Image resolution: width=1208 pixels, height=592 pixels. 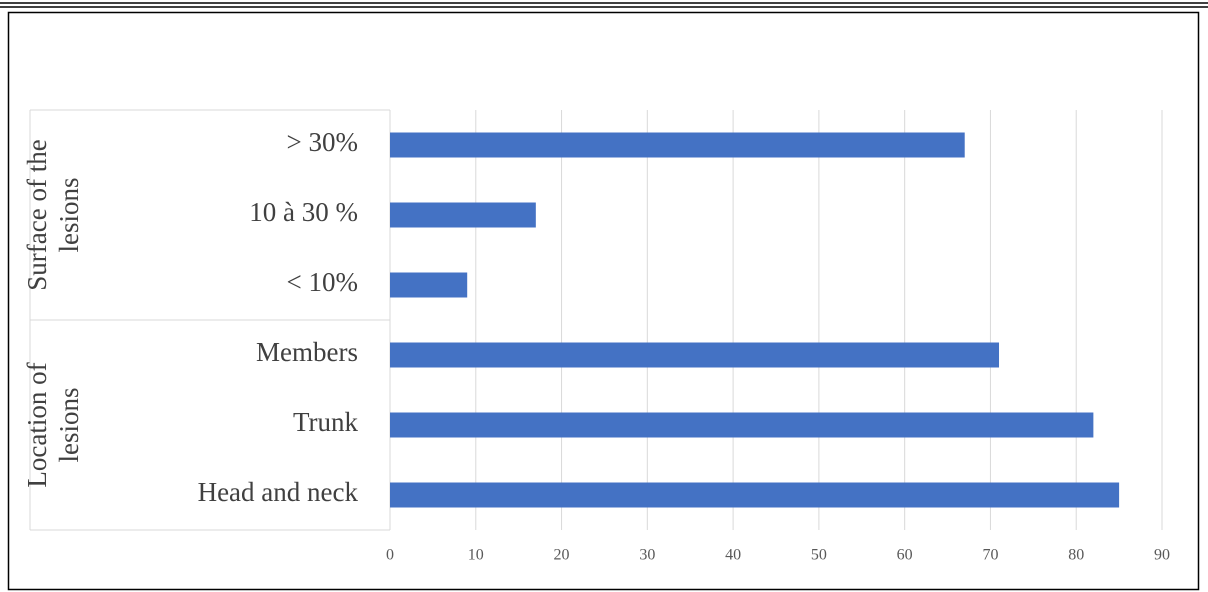 I want to click on y-tick-label: Head and neck, so click(x=278, y=492).